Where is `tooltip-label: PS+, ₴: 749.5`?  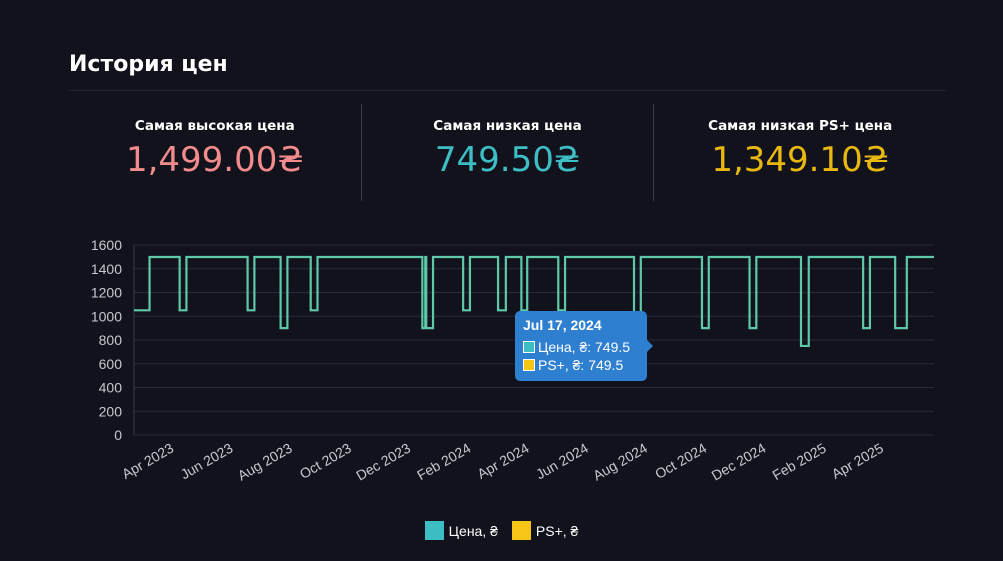
tooltip-label: PS+, ₴: 749.5 is located at coordinates (581, 365).